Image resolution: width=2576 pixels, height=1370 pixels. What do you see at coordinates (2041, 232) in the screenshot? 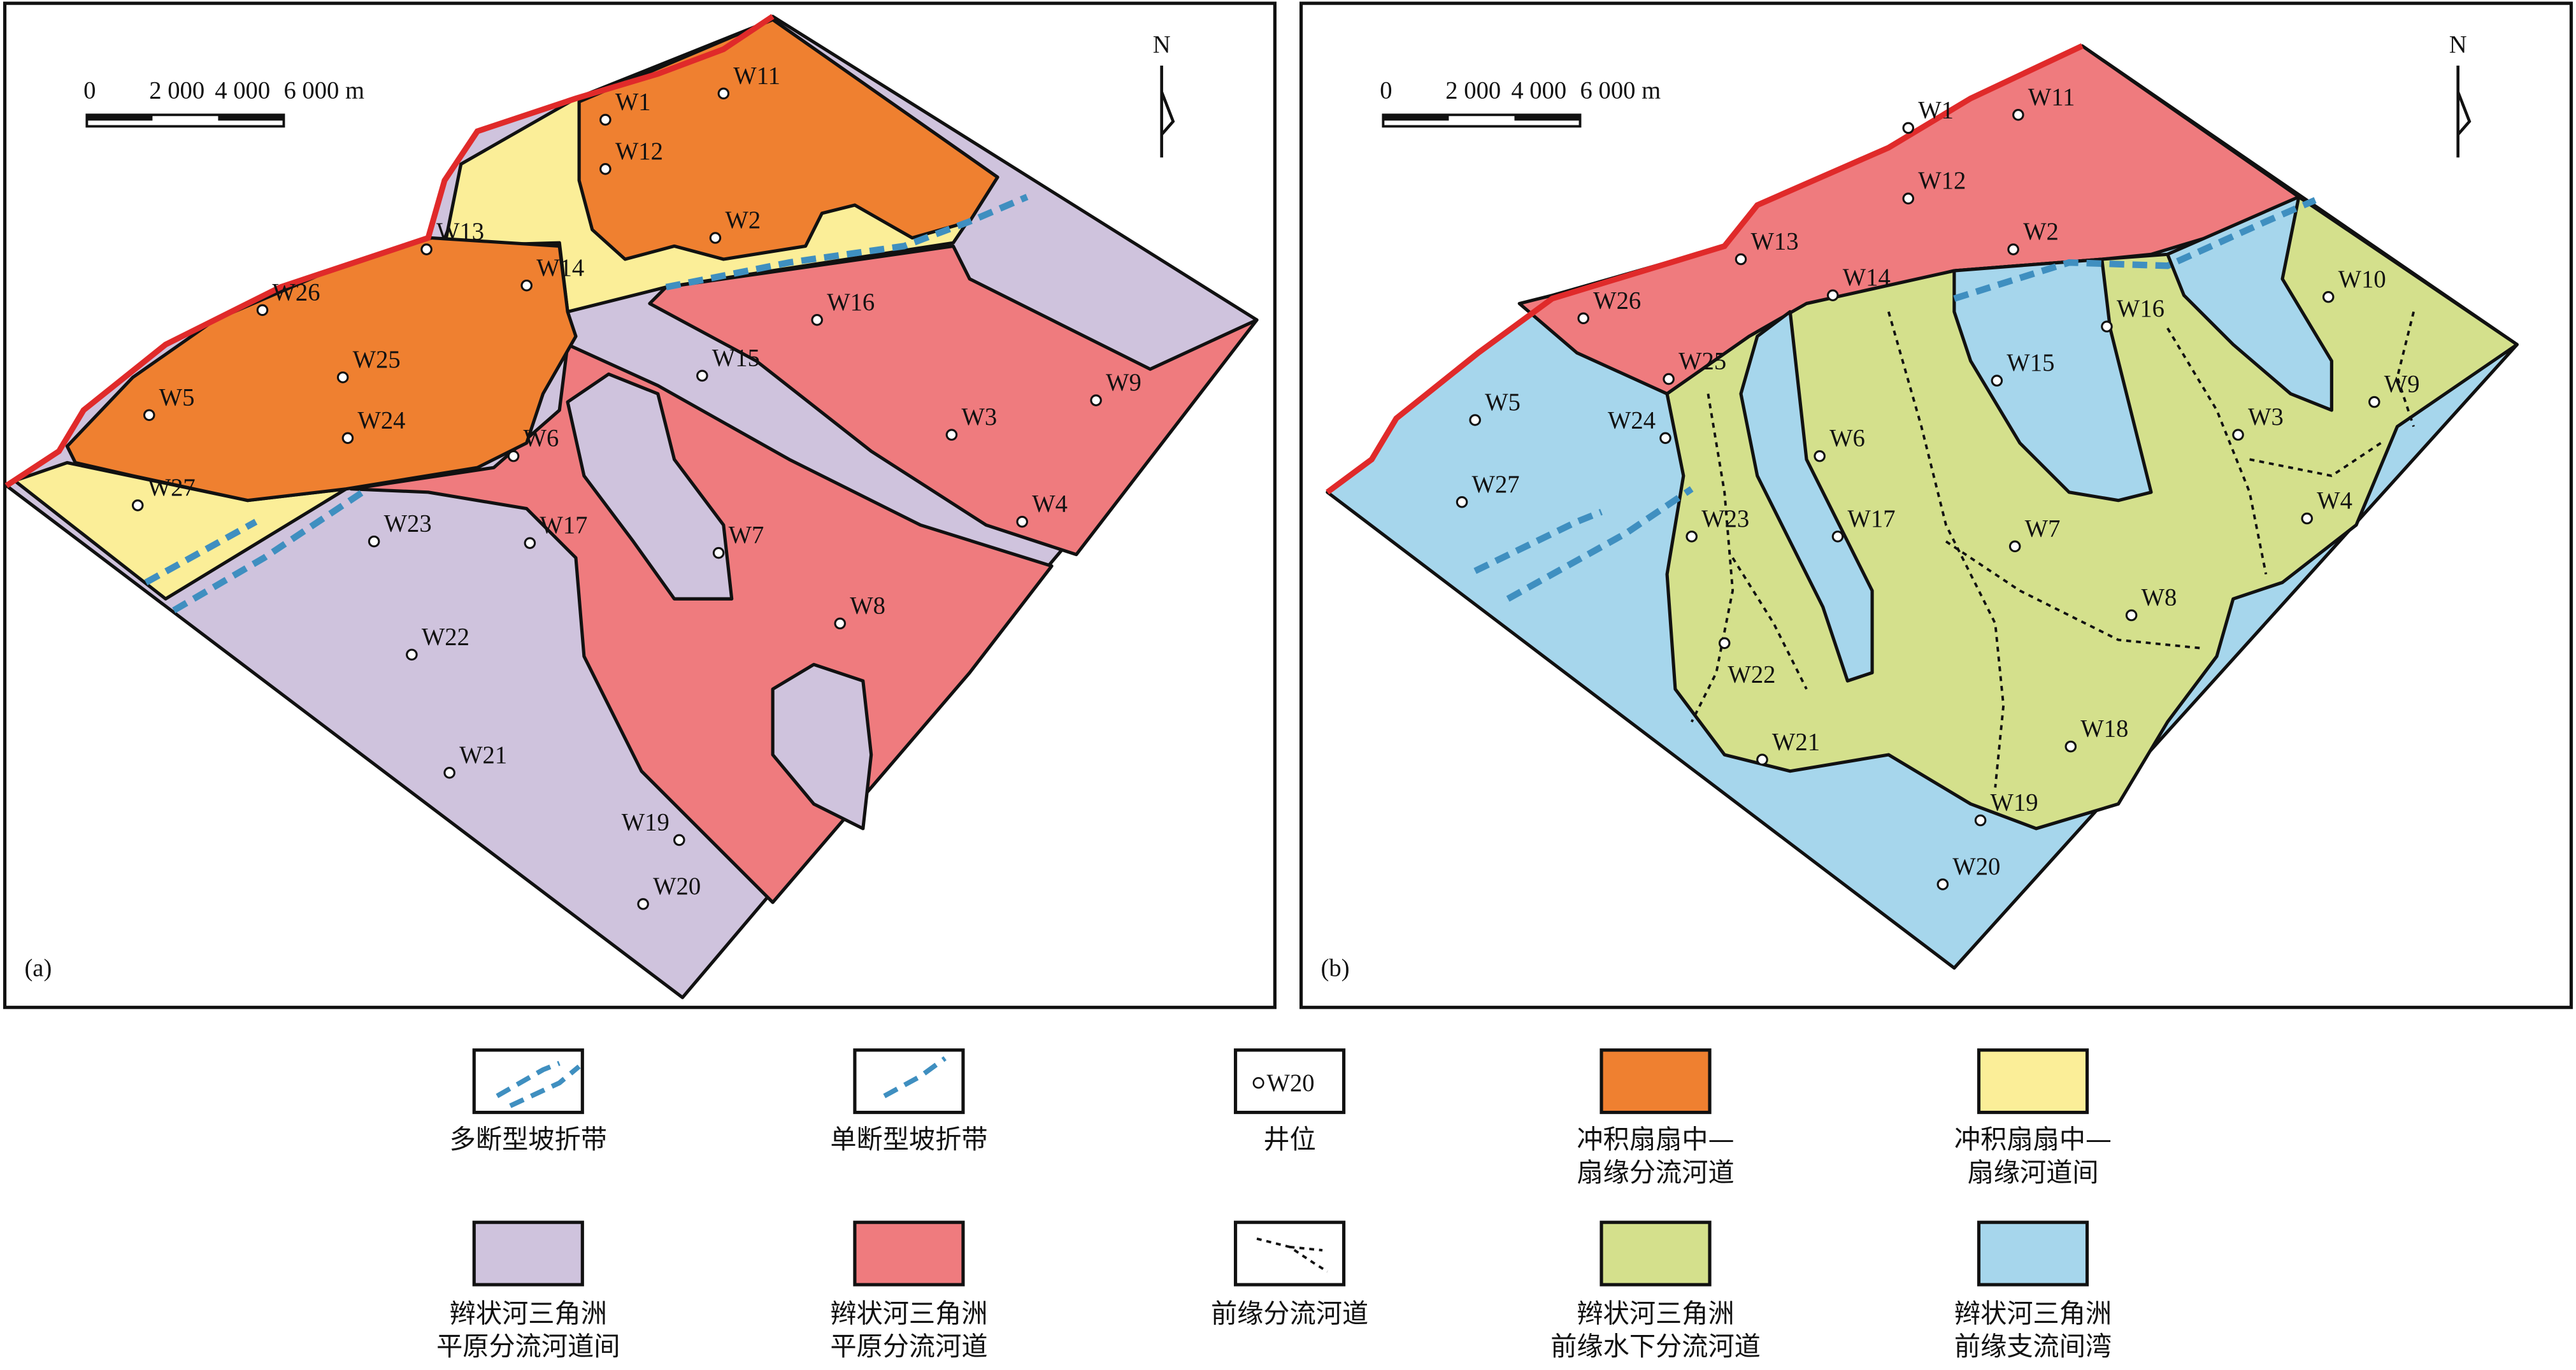
I see `well-label: W2` at bounding box center [2041, 232].